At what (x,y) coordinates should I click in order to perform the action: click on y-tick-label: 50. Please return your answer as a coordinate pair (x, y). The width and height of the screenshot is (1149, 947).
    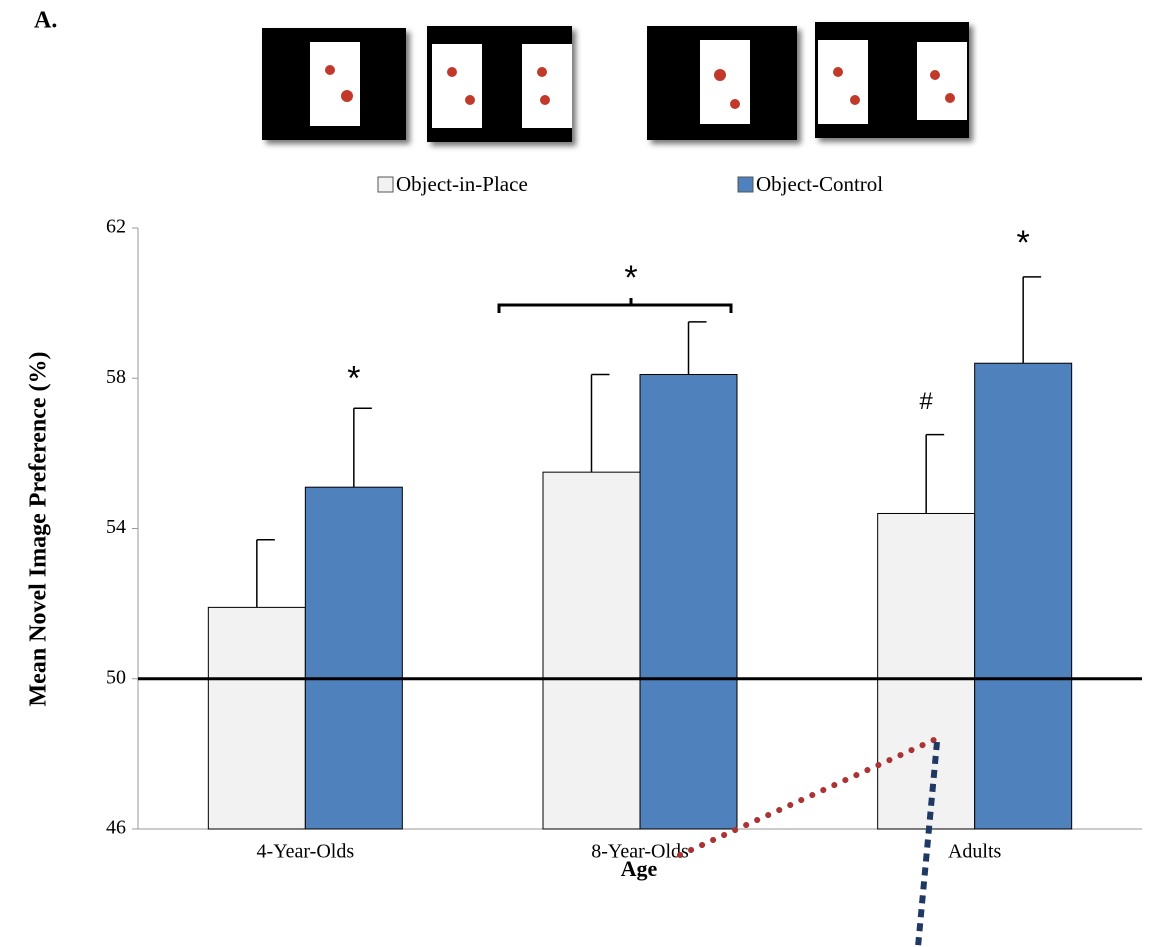
    Looking at the image, I should click on (116, 677).